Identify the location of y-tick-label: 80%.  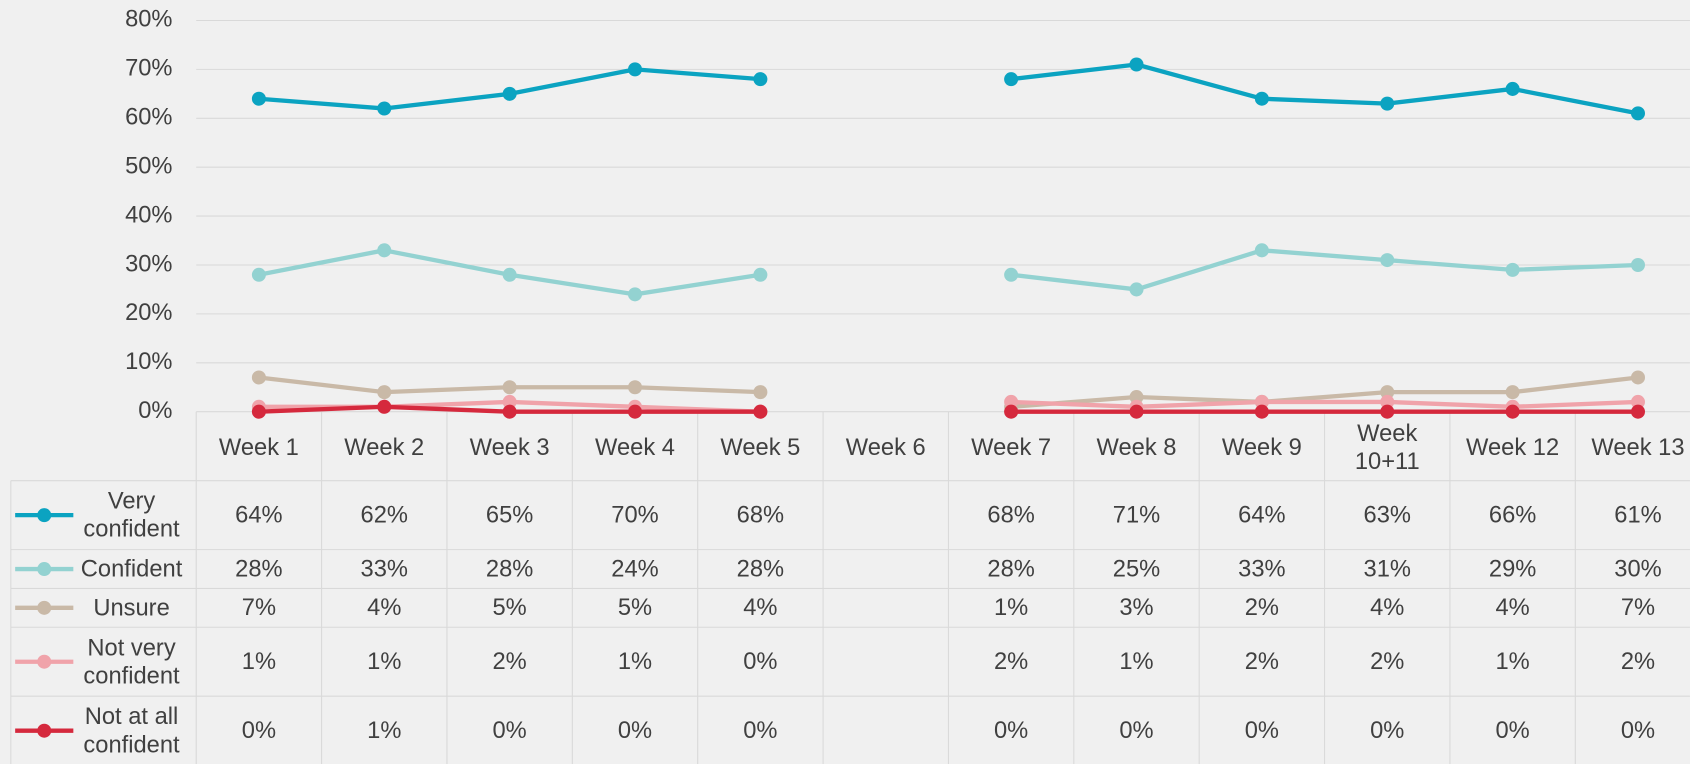
(148, 20).